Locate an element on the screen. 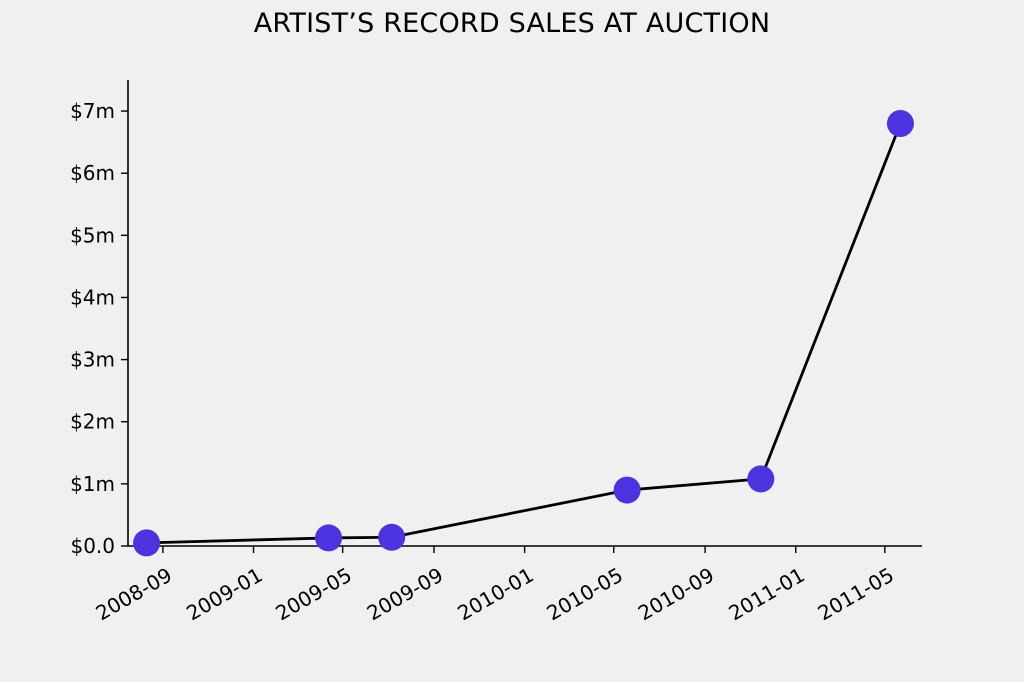 This screenshot has width=1024, height=682. x-tick-label: 2011-05 is located at coordinates (856, 594).